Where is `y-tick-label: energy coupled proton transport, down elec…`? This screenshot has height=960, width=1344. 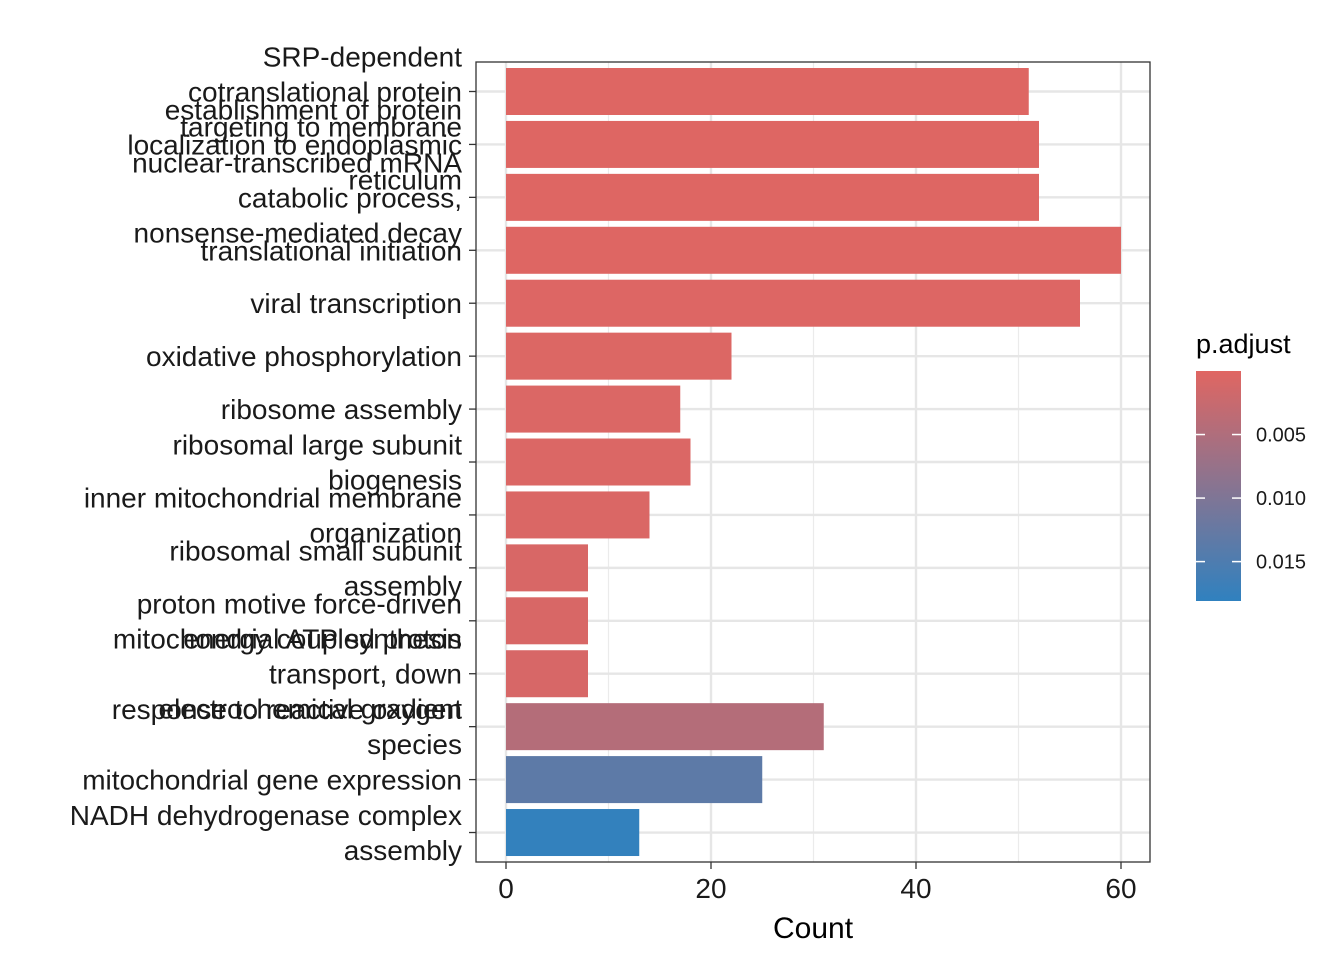 y-tick-label: energy coupled proton transport, down elec… is located at coordinates (311, 674).